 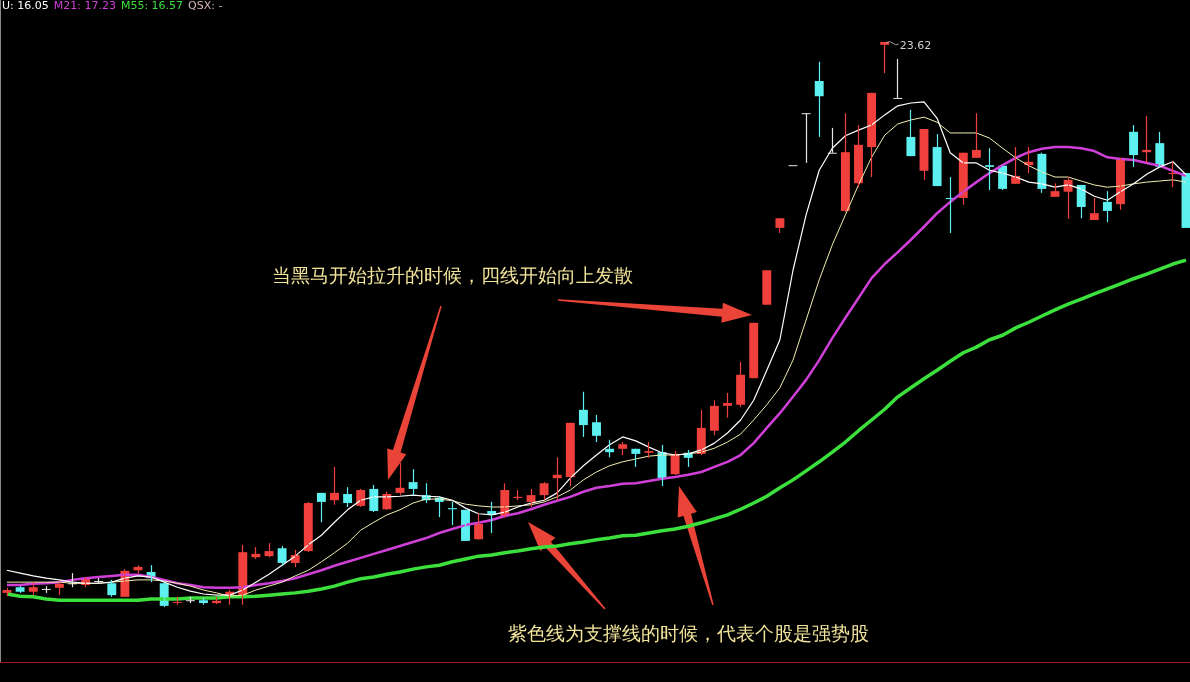 What do you see at coordinates (452, 275) in the screenshot?
I see `annotation: 当黑马开始拉升的时候，四线开始向上发散` at bounding box center [452, 275].